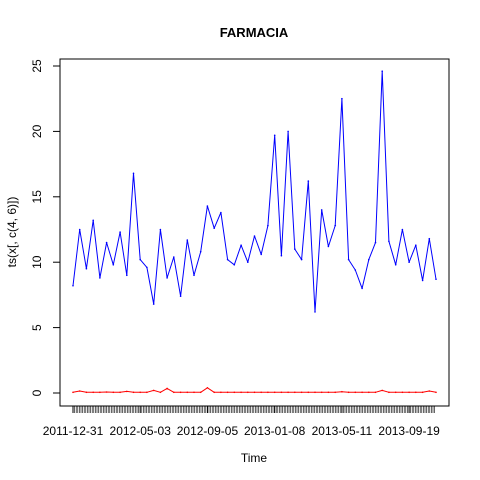  I want to click on y-tick-label: 5, so click(37, 327).